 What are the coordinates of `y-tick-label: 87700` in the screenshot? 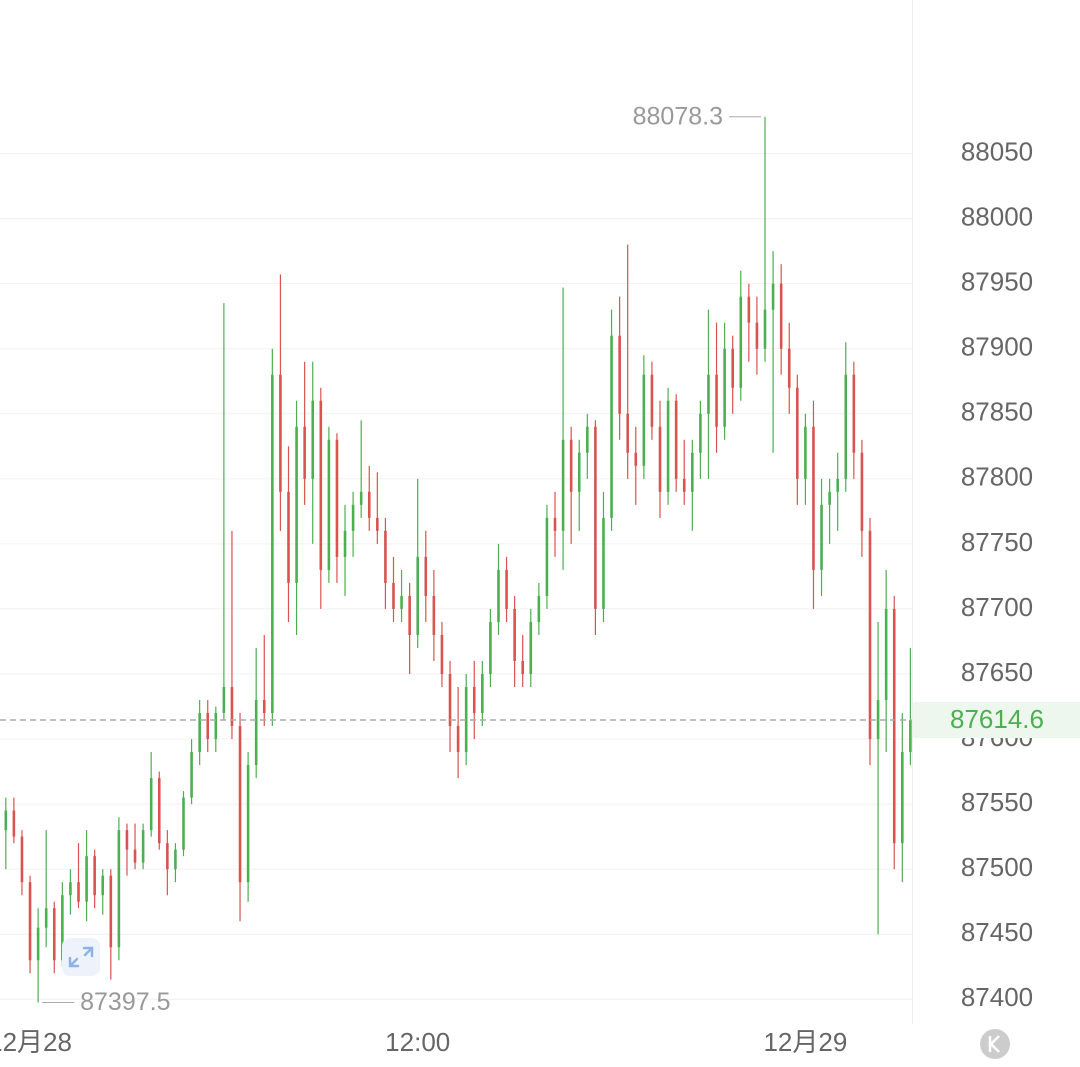 It's located at (997, 607).